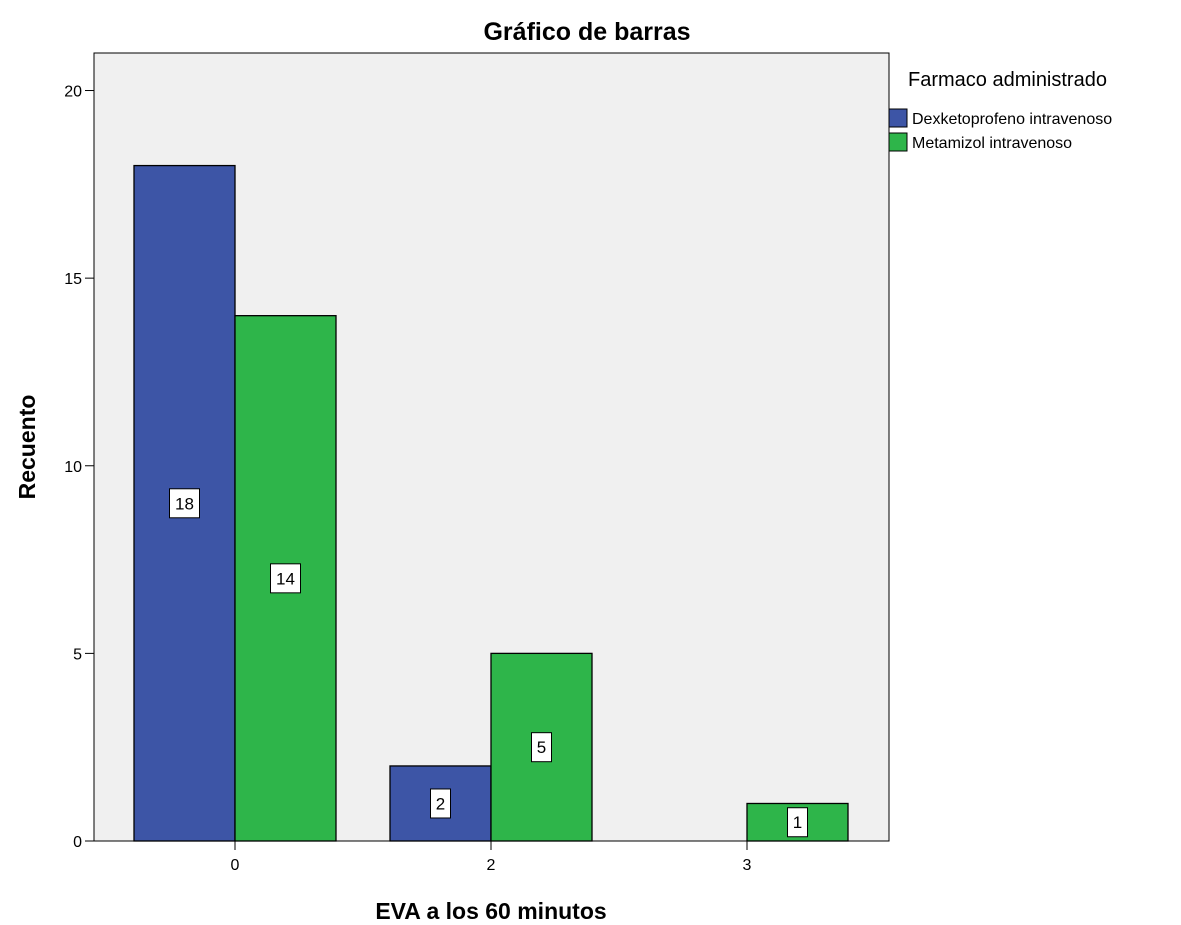 The width and height of the screenshot is (1181, 925). What do you see at coordinates (77, 842) in the screenshot?
I see `y-tick-label: 0` at bounding box center [77, 842].